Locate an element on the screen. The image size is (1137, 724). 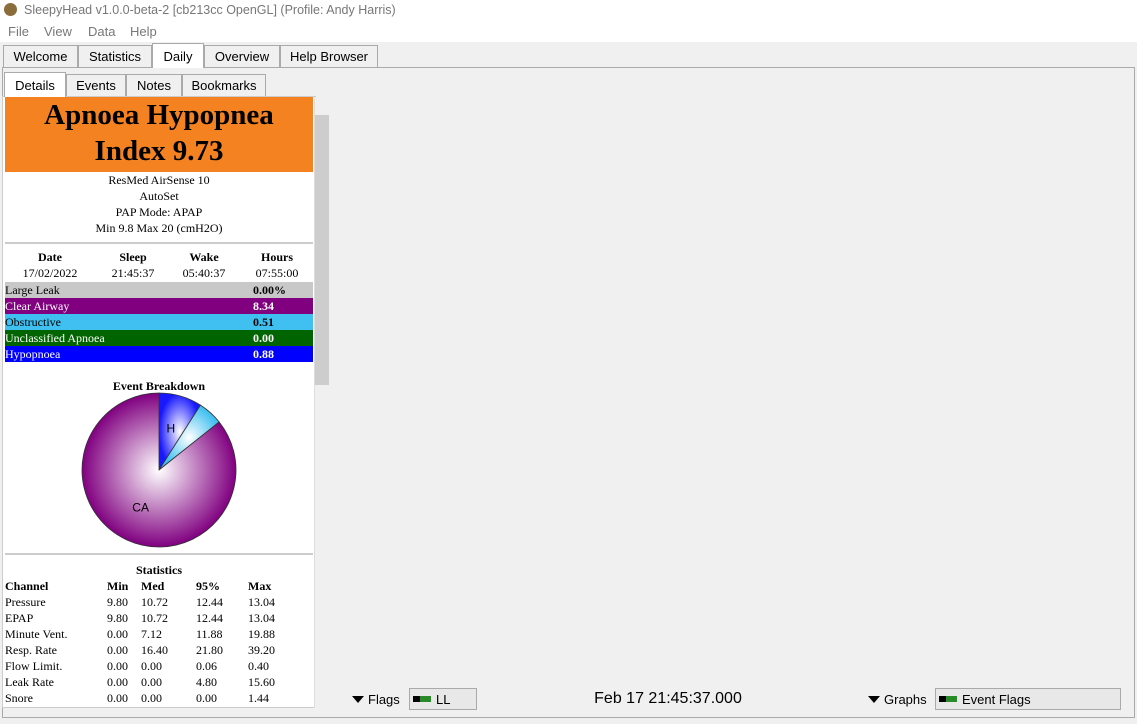
stats-header: Med is located at coordinates (153, 586).